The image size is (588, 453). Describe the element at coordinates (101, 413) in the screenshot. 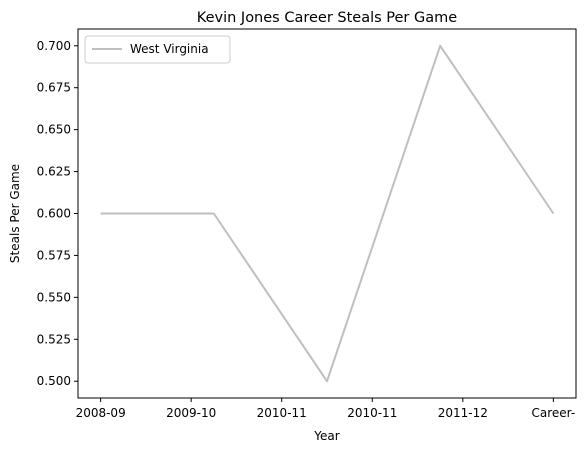

I see `x-tick-label: 2008-09` at that location.